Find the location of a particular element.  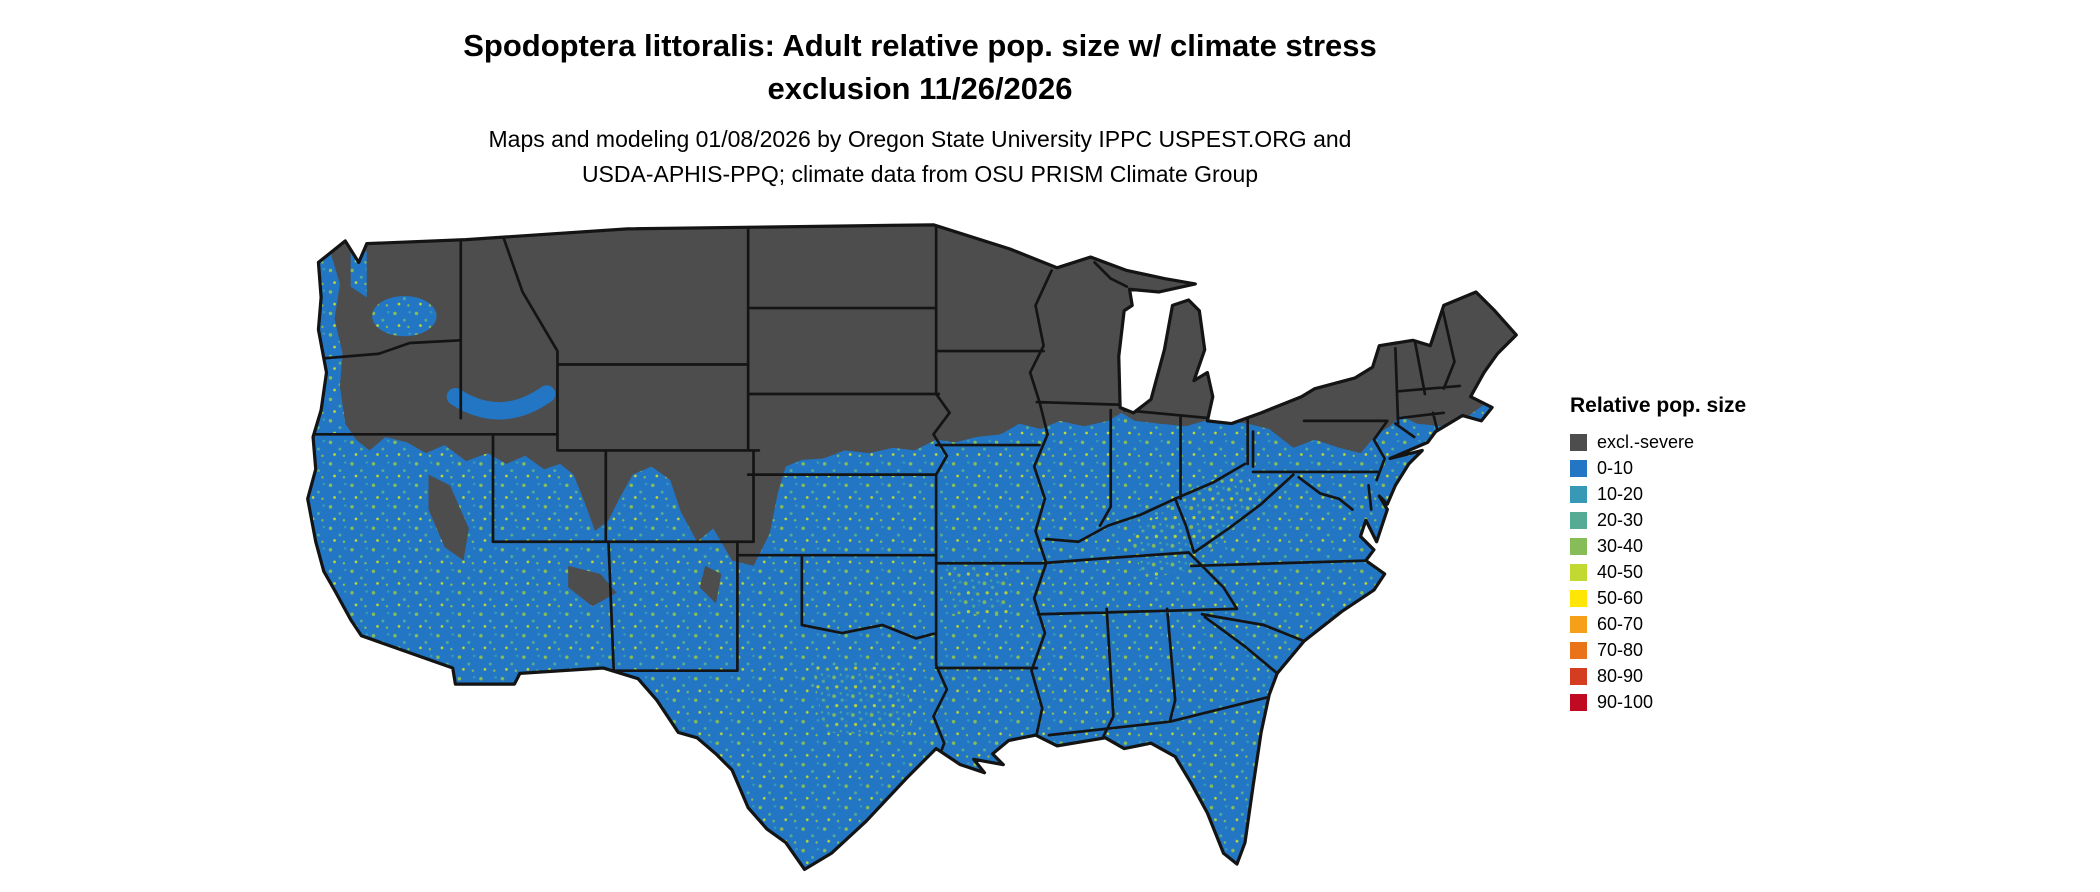

legend-item: 40-50 is located at coordinates (1658, 572).